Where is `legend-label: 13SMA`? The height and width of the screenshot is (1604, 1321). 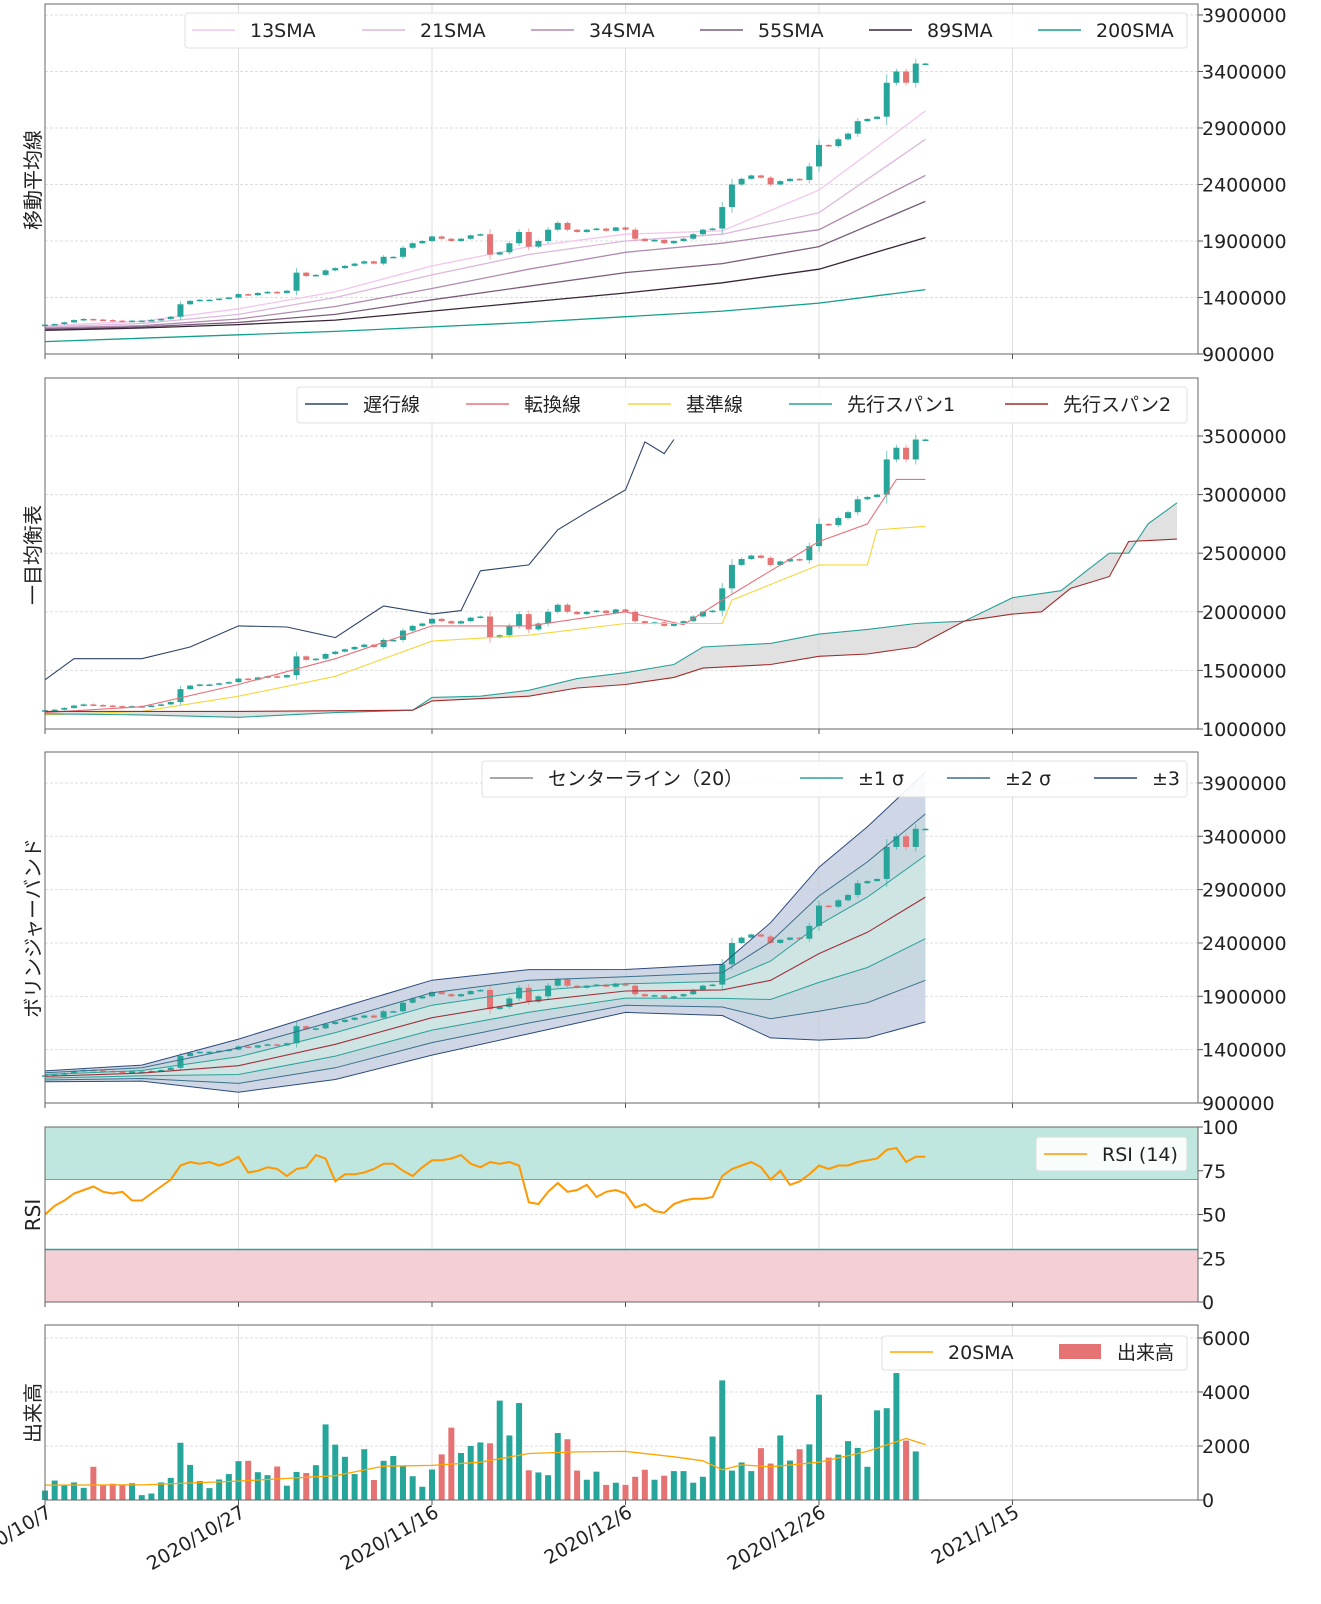
legend-label: 13SMA is located at coordinates (283, 31).